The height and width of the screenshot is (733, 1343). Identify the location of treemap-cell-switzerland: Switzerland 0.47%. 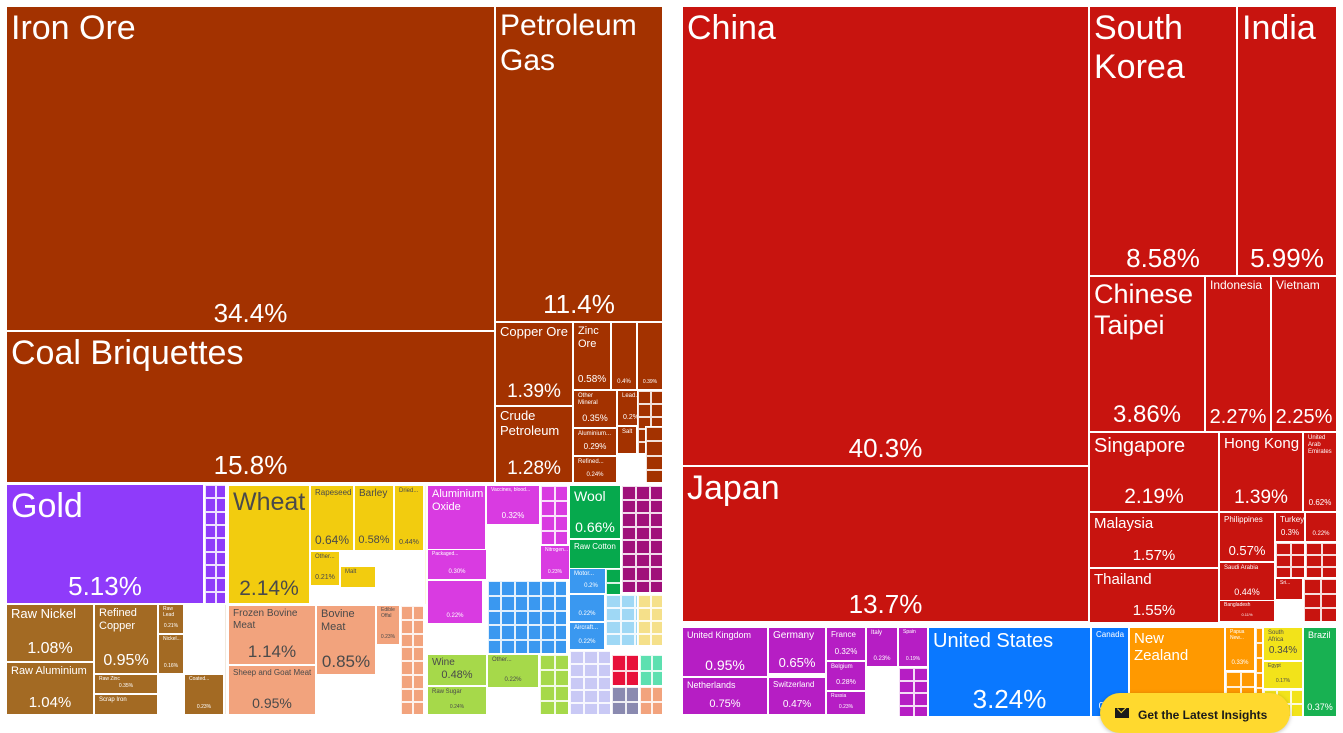
(797, 696).